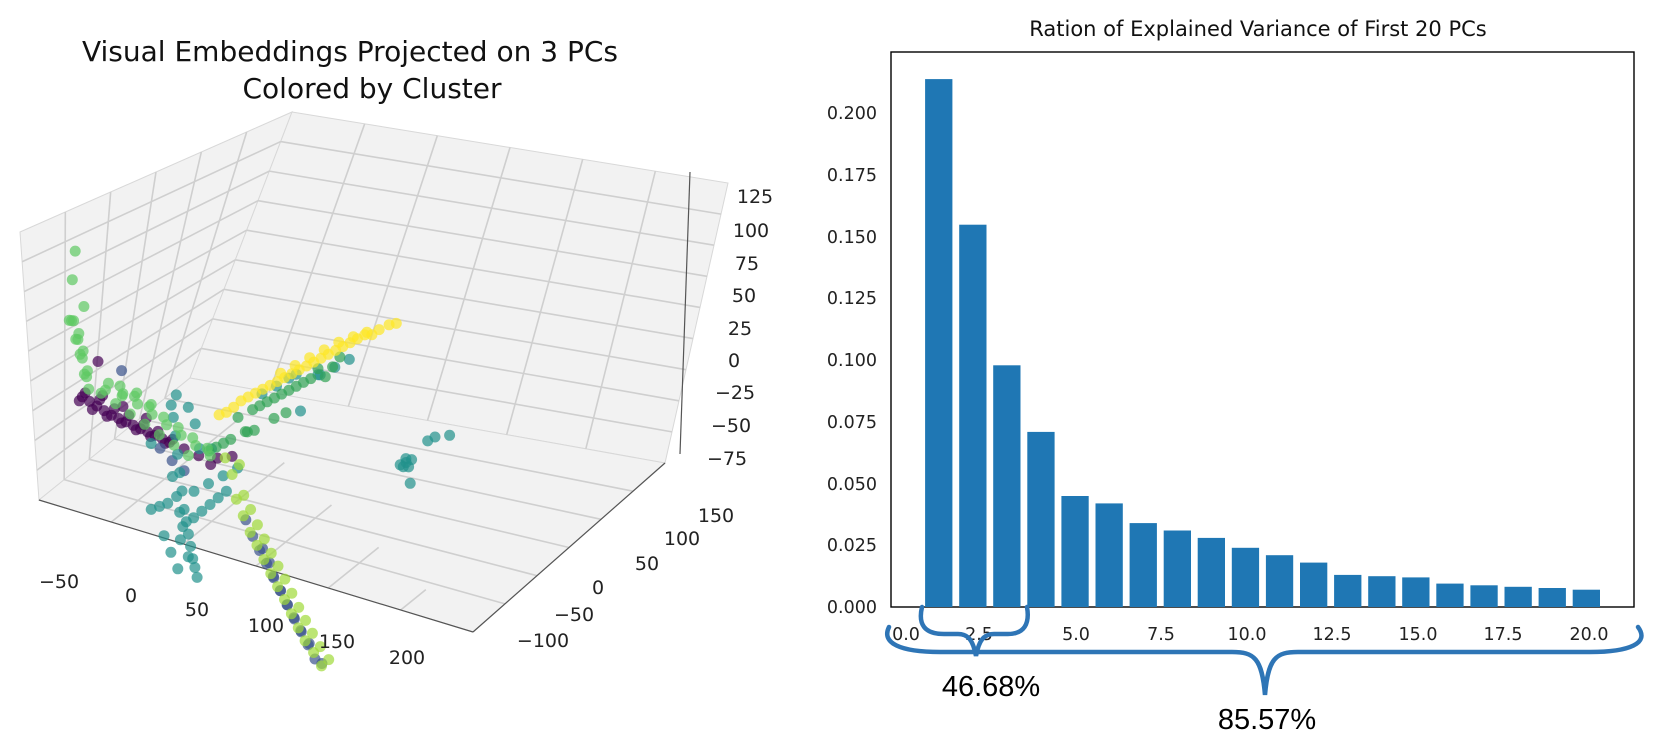 The width and height of the screenshot is (1654, 735). I want to click on scatter-title-line-2: Colored by Cluster, so click(372, 88).